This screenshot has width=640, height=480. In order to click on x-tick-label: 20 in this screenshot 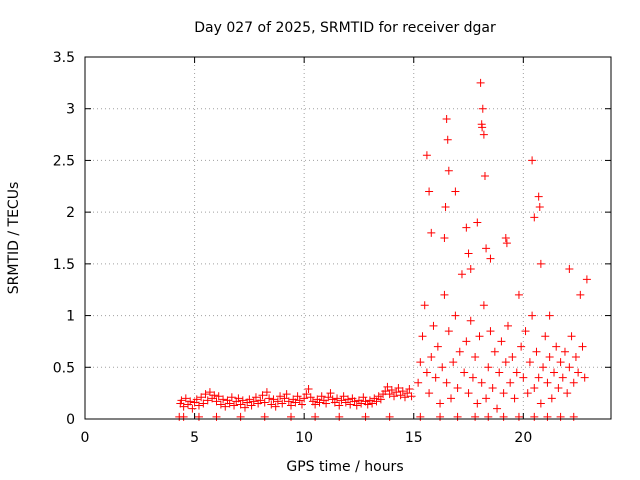, I will do `click(523, 438)`.